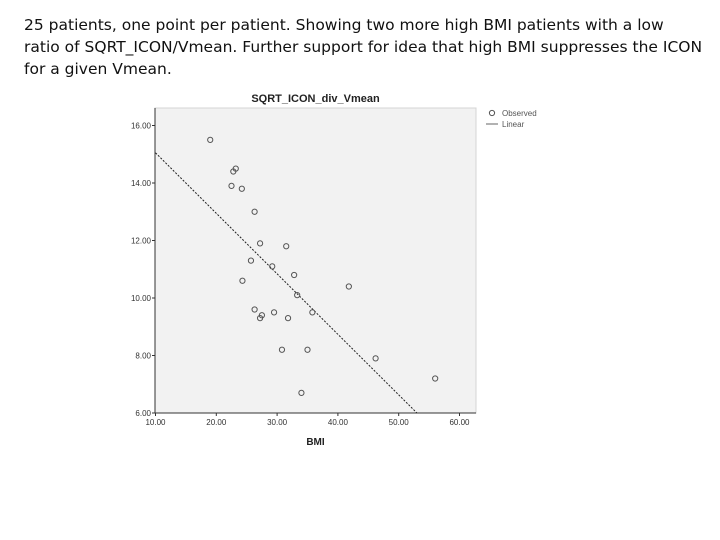 This screenshot has height=540, width=720. I want to click on x-tick-label: 60.00, so click(459, 422).